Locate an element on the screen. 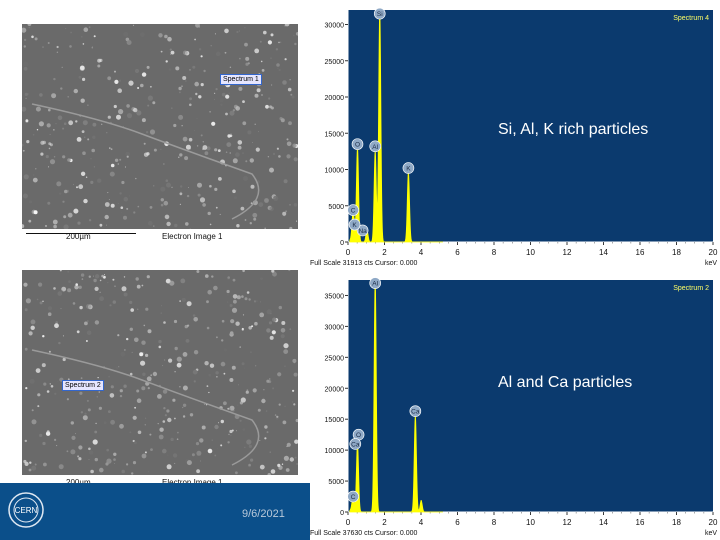 Image resolution: width=720 pixels, height=540 pixels. chart-title: Spectrum 2 is located at coordinates (691, 288).